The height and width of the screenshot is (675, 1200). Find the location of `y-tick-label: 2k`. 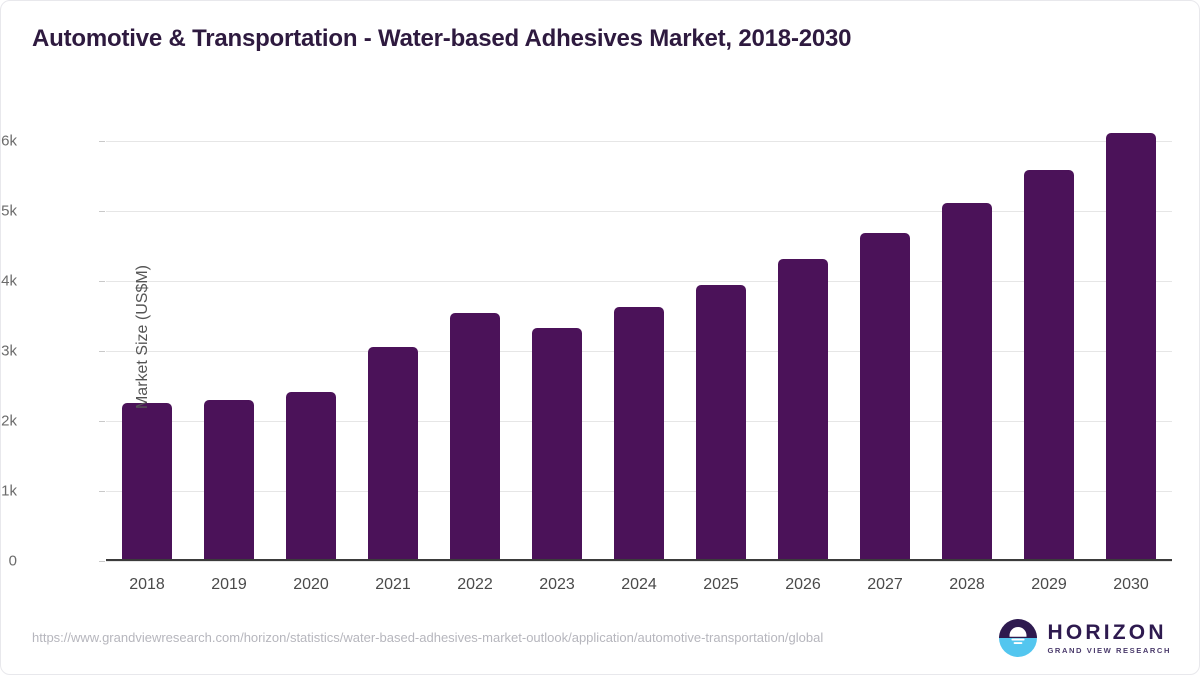

y-tick-label: 2k is located at coordinates (9, 421).